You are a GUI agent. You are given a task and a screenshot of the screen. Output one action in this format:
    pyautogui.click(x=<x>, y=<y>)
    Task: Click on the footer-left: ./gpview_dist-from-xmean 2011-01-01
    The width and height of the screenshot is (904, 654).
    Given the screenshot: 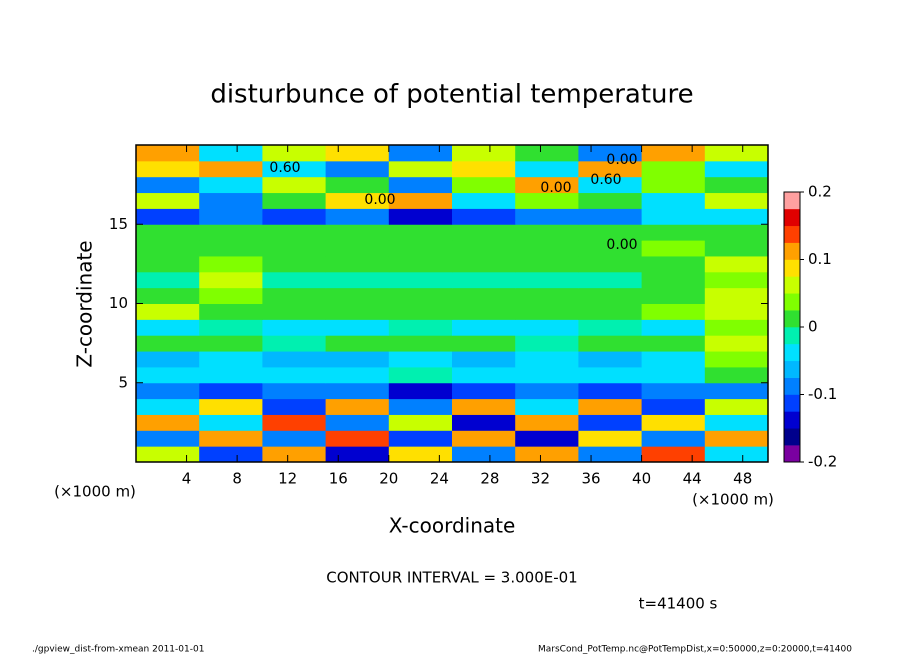 What is the action you would take?
    pyautogui.click(x=118, y=649)
    